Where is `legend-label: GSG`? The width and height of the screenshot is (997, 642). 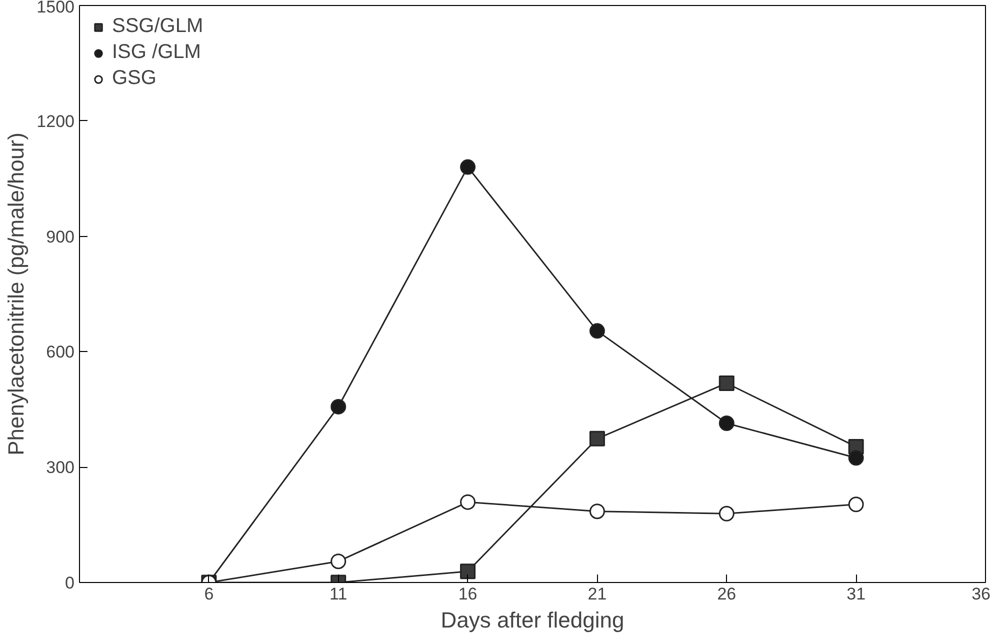
legend-label: GSG is located at coordinates (134, 78).